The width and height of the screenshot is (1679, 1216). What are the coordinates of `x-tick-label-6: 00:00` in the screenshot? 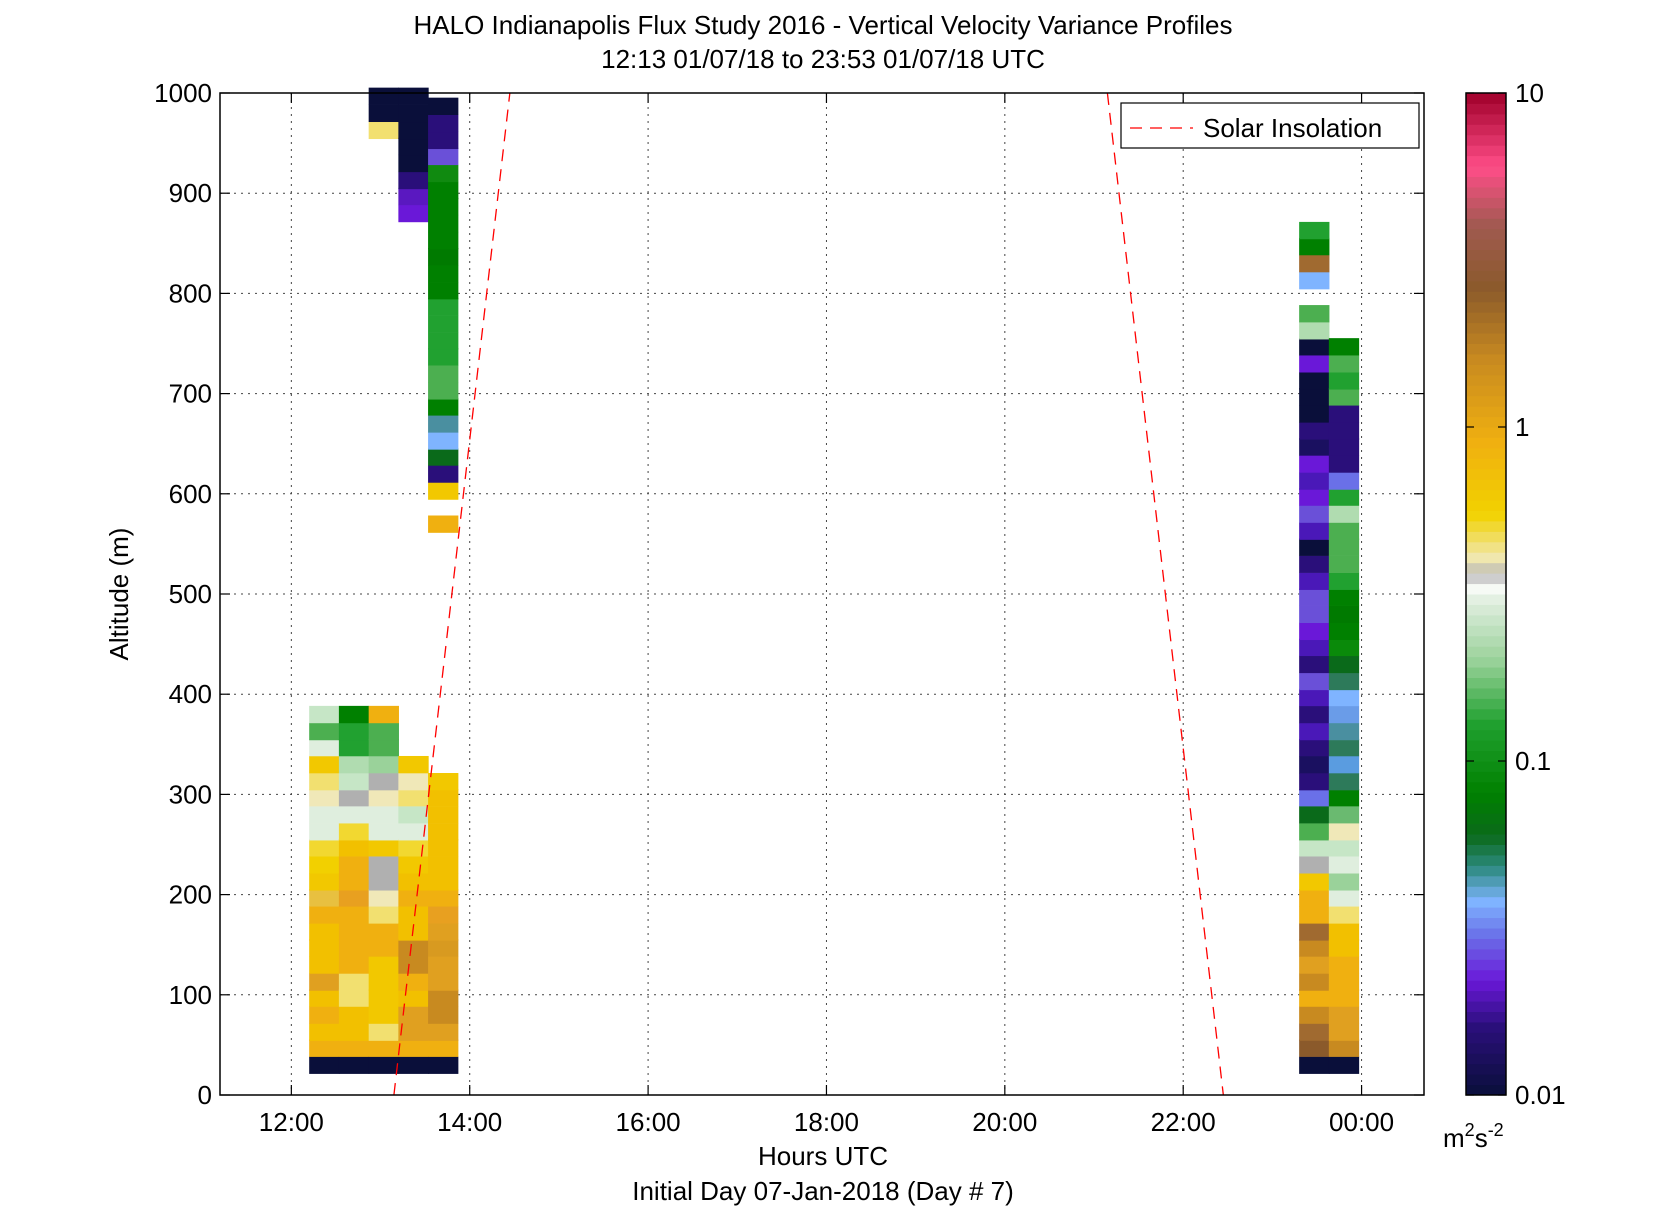 It's located at (1361, 1122).